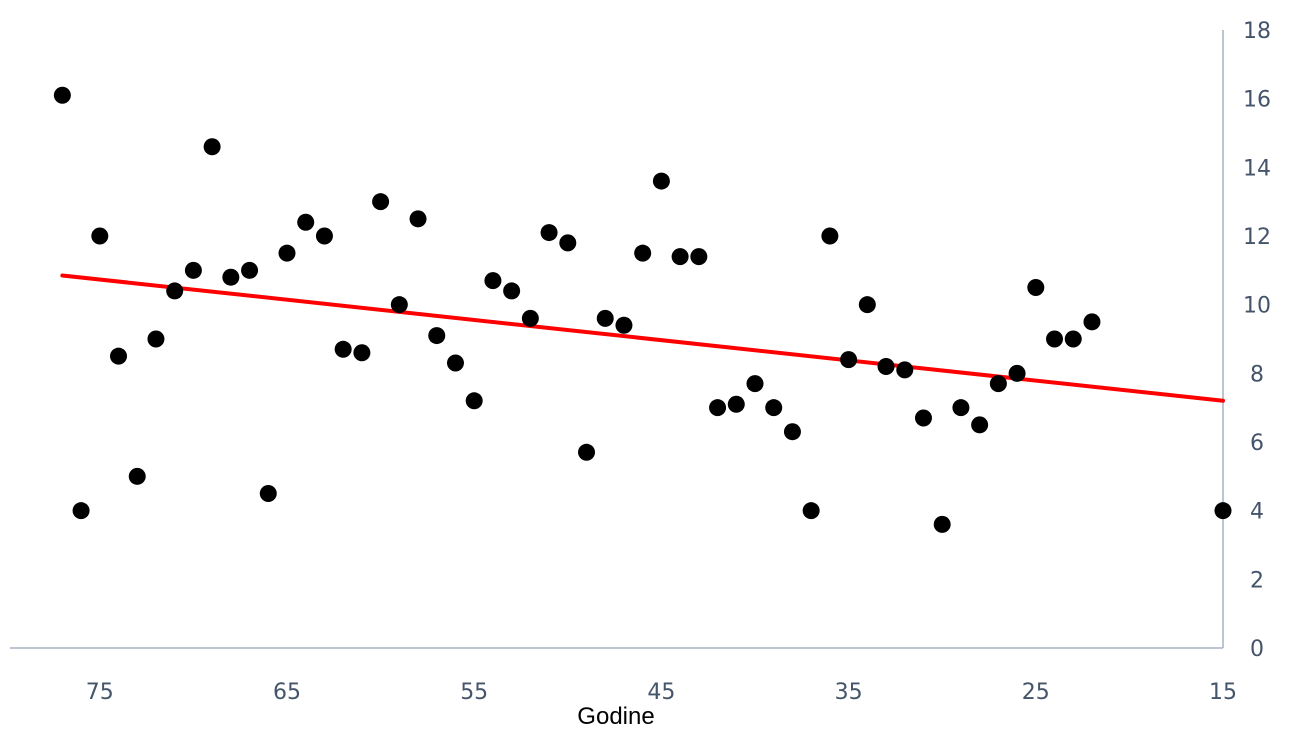 The height and width of the screenshot is (729, 1293). What do you see at coordinates (1257, 237) in the screenshot?
I see `y-tick-label: 12` at bounding box center [1257, 237].